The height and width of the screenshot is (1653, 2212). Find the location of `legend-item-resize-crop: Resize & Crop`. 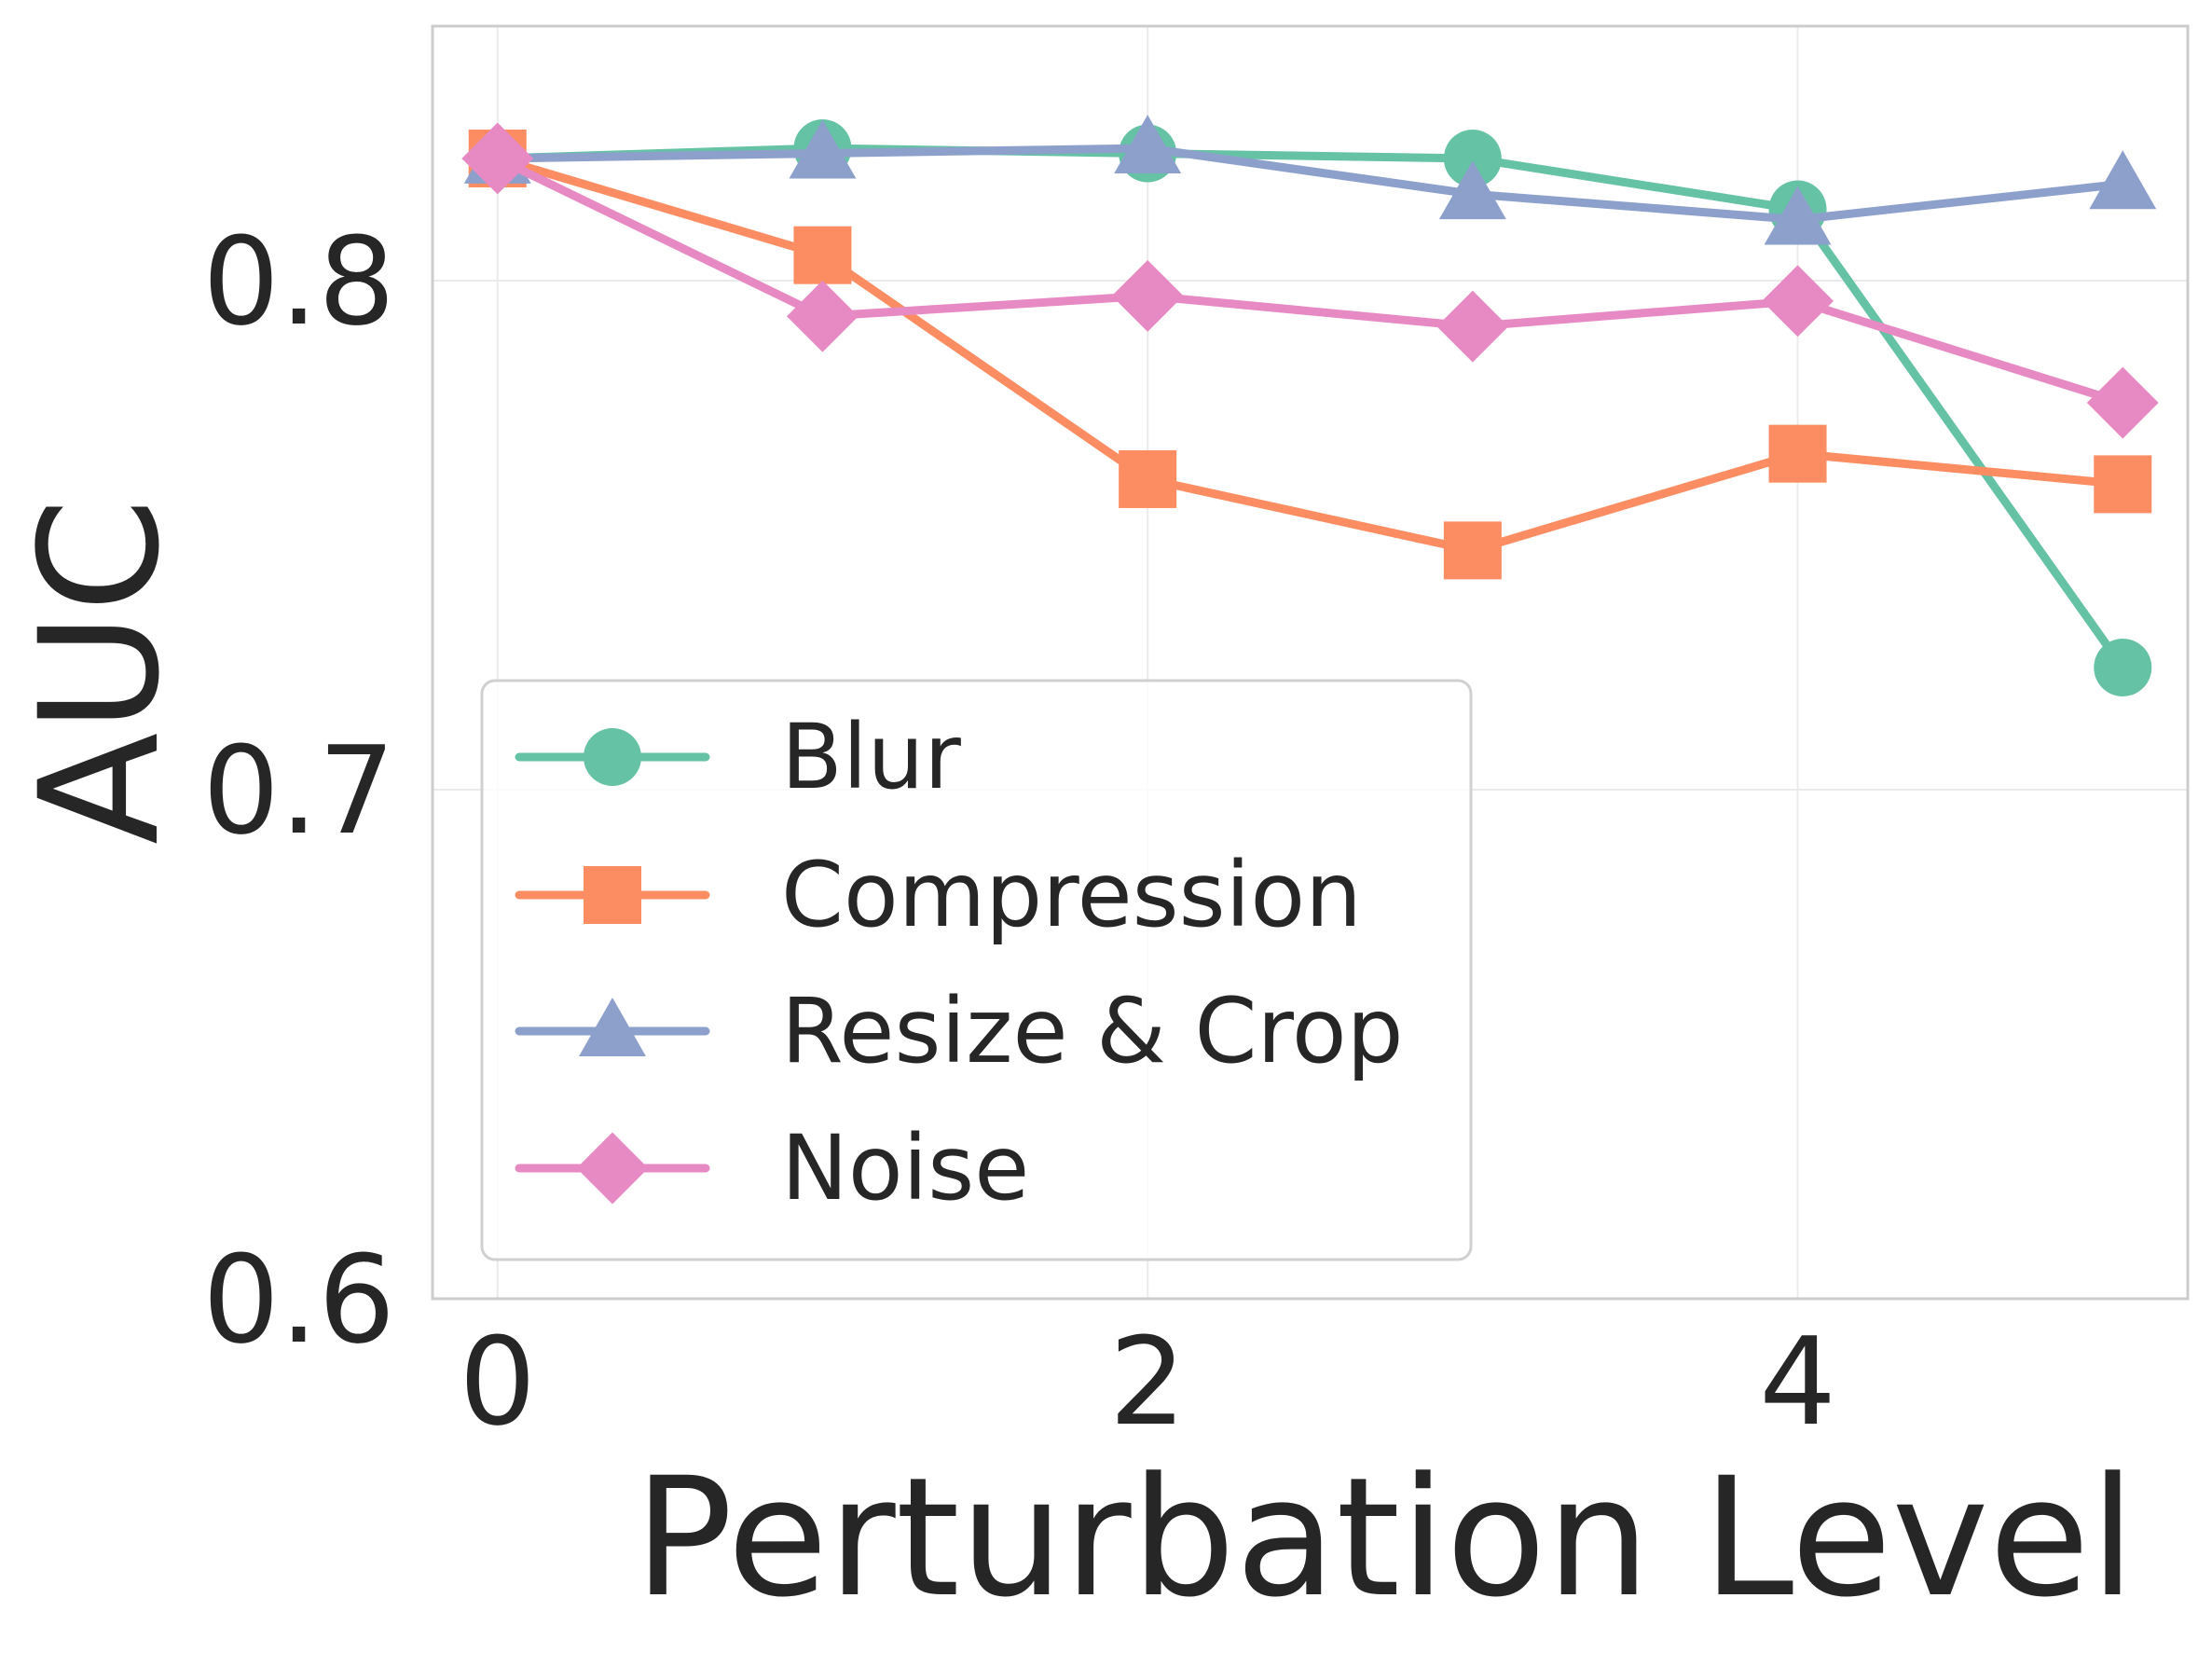

legend-item-resize-crop: Resize & Crop is located at coordinates (959, 1031).